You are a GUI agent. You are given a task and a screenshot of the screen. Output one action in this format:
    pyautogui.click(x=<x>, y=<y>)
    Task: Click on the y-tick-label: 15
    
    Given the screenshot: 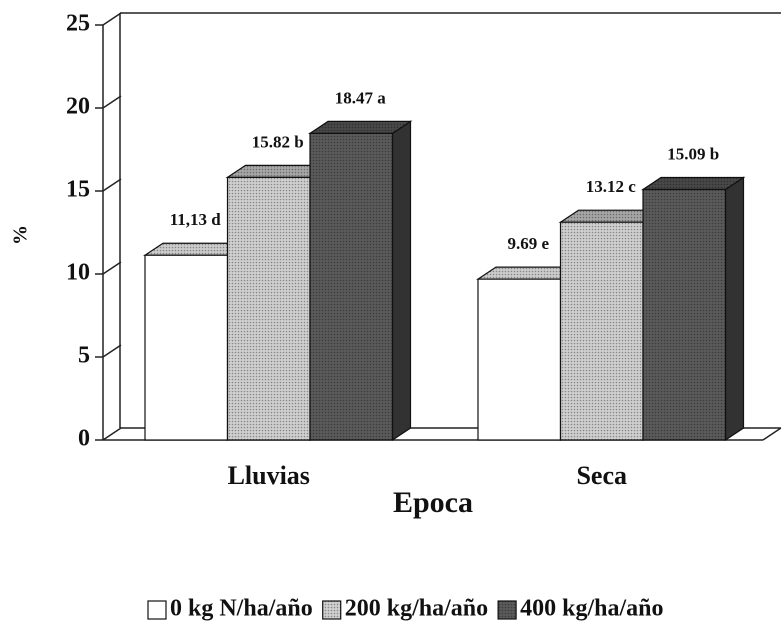 What is the action you would take?
    pyautogui.click(x=78, y=190)
    